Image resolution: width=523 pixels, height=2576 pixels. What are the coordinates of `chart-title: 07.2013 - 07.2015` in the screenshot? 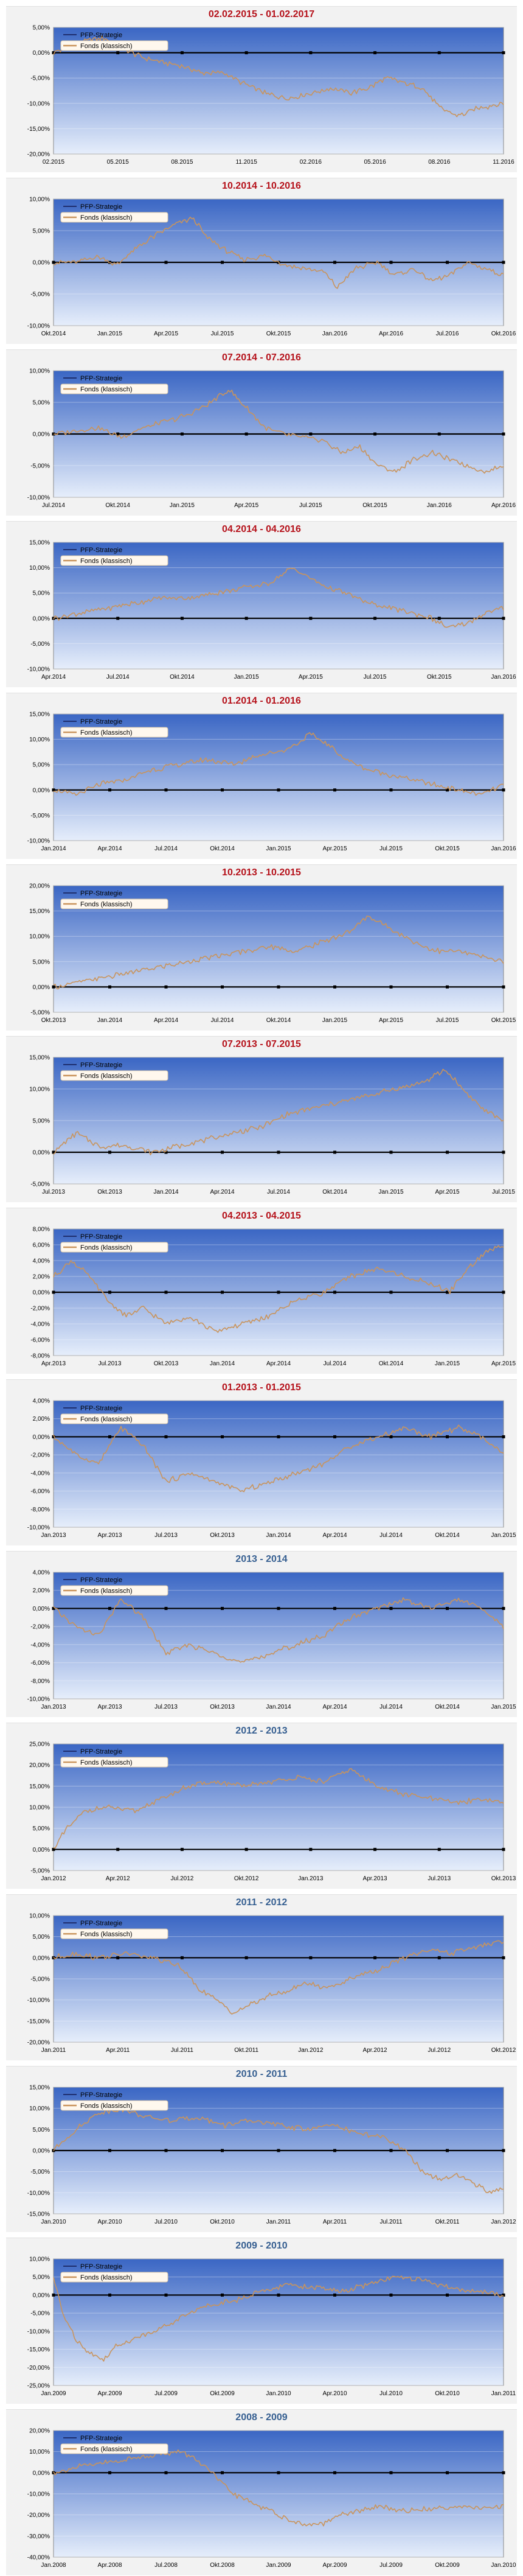 It's located at (261, 1044).